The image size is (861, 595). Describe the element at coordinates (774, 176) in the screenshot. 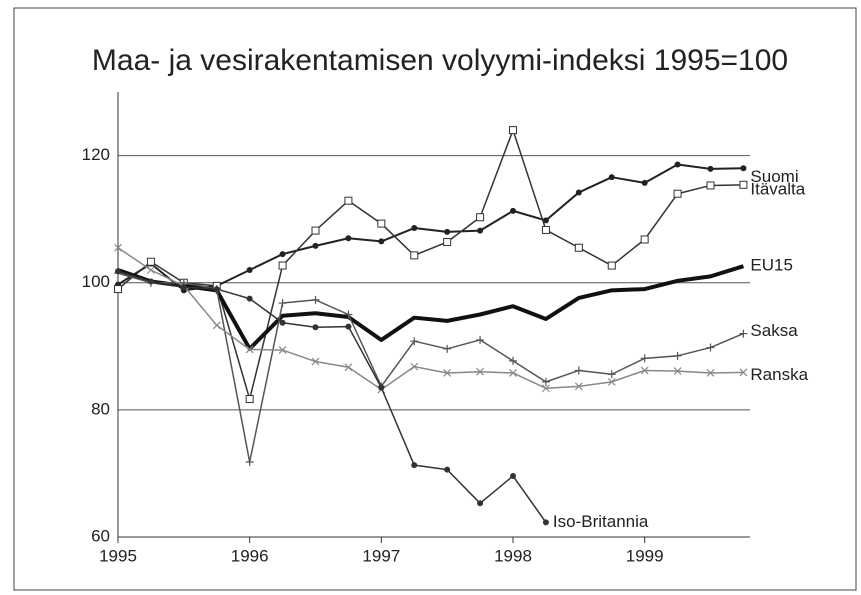

I see `legend-label: Suomi` at that location.